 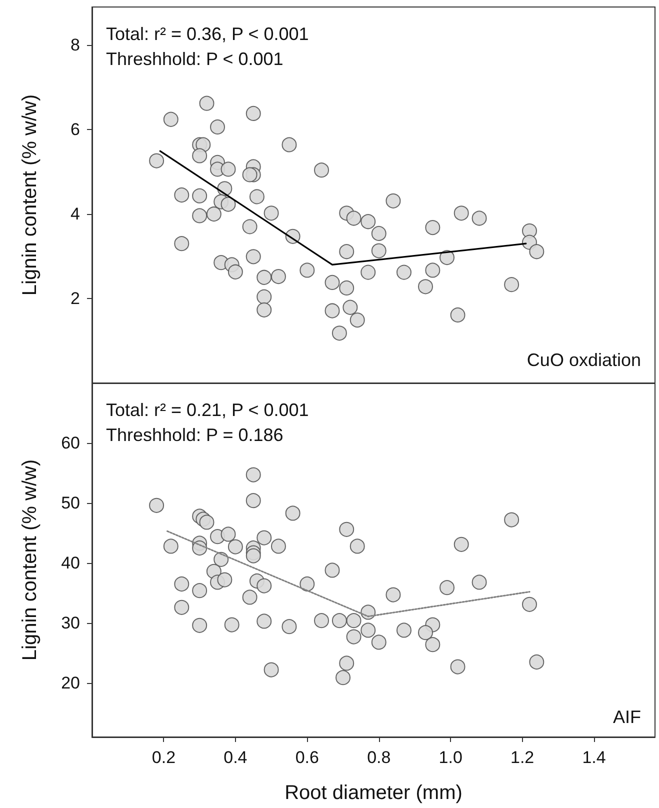 What do you see at coordinates (70, 623) in the screenshot?
I see `y-tick-label: 30` at bounding box center [70, 623].